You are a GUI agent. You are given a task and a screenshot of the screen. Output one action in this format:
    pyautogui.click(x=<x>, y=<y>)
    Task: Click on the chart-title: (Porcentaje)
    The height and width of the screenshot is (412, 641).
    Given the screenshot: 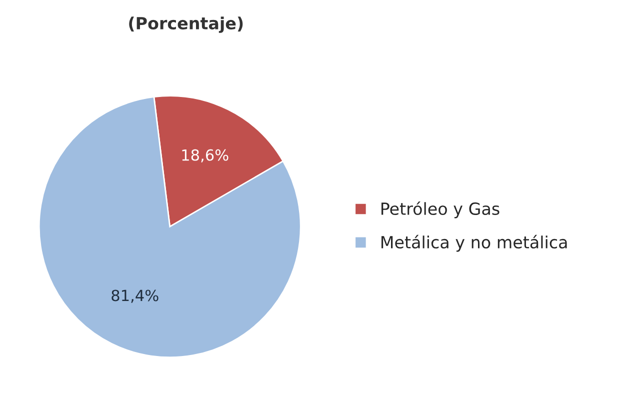 What is the action you would take?
    pyautogui.click(x=186, y=24)
    